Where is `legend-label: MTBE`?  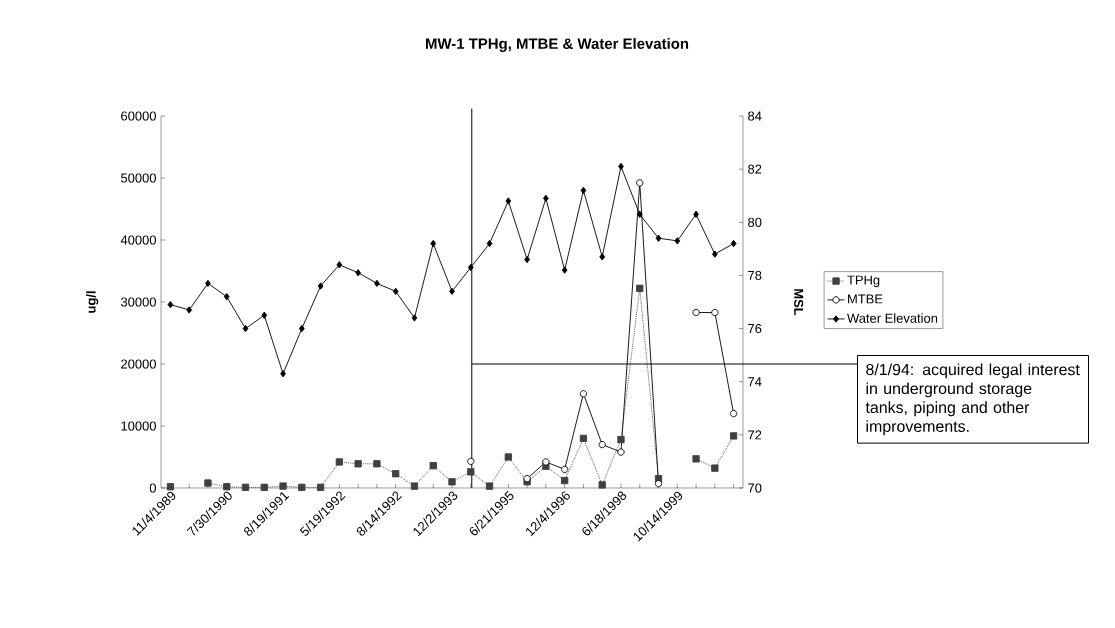
legend-label: MTBE is located at coordinates (865, 299).